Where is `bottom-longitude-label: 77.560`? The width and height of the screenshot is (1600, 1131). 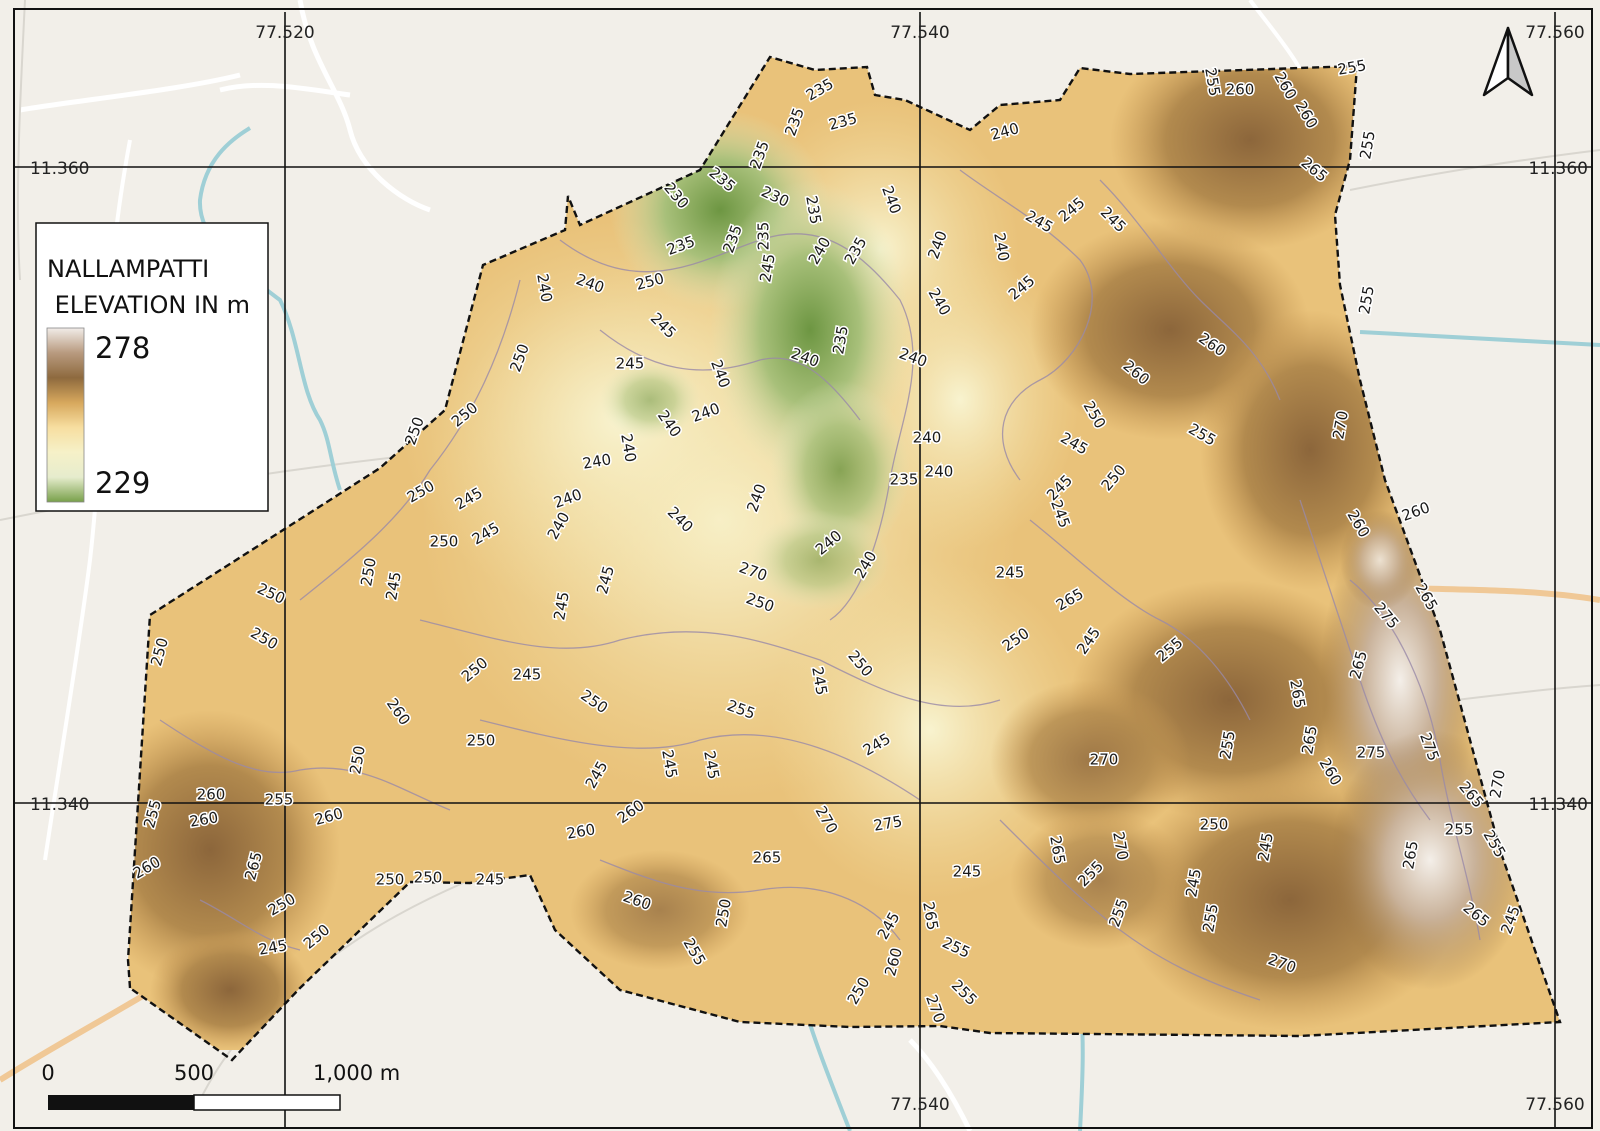
bottom-longitude-label: 77.560 is located at coordinates (1554, 1105).